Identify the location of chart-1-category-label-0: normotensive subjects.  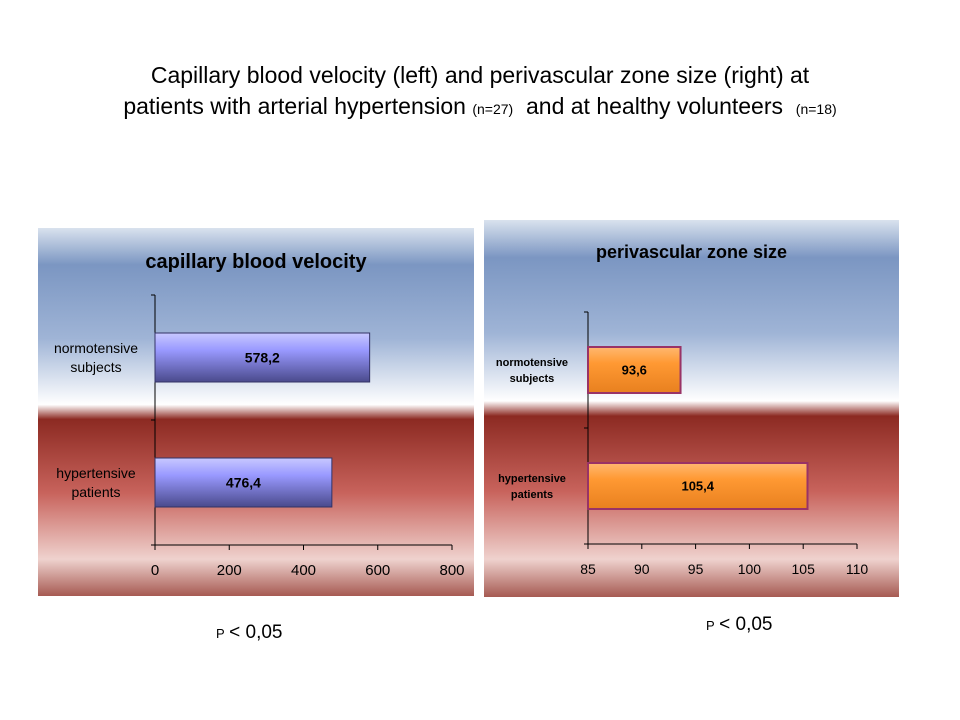
(532, 371).